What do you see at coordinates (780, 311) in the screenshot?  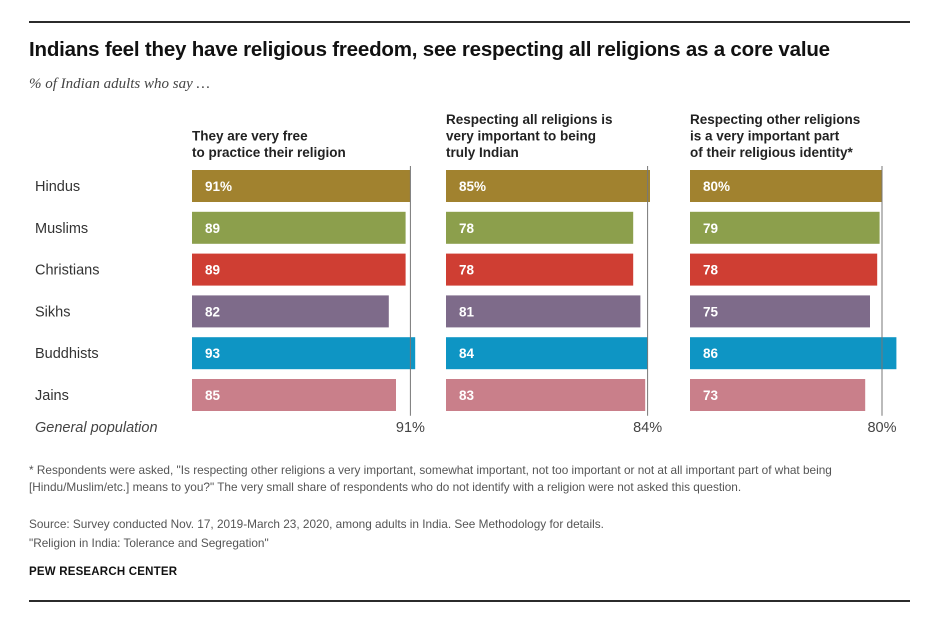 I see `bar-3-sikhs` at bounding box center [780, 311].